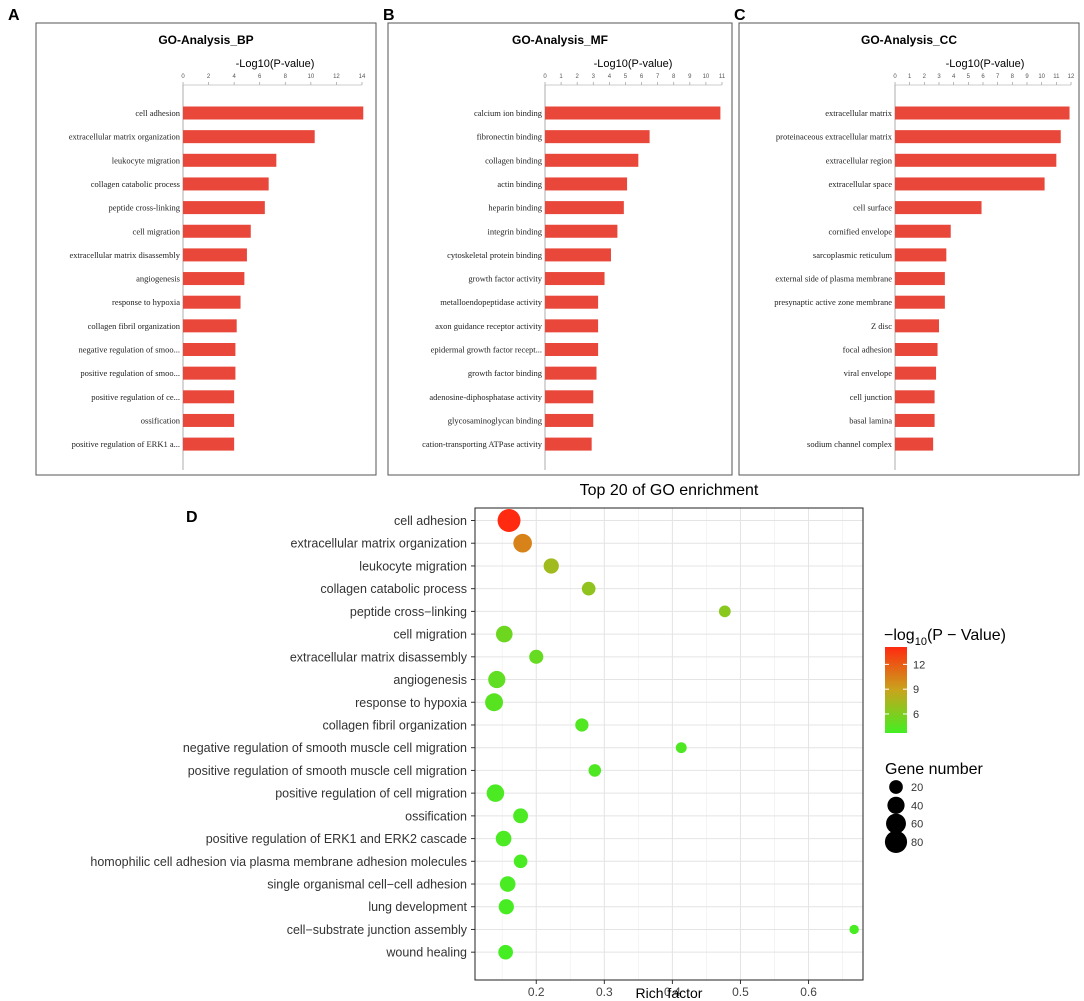  What do you see at coordinates (393, 589) in the screenshot?
I see `panel-d-category-label: collagen catabolic process` at bounding box center [393, 589].